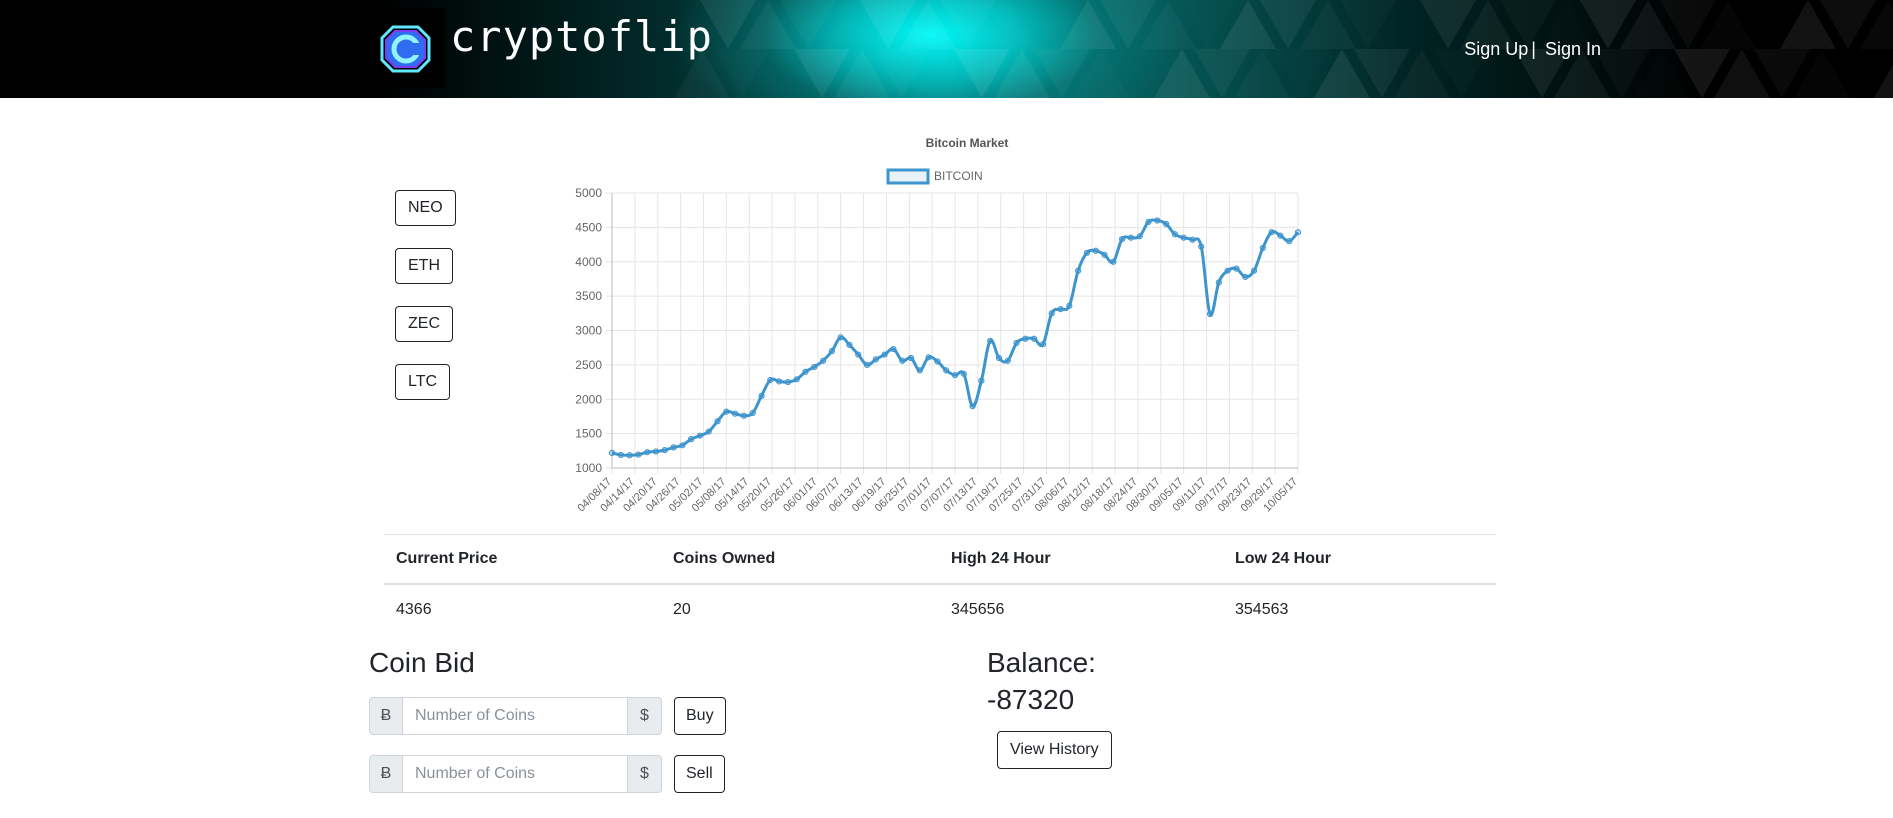  Describe the element at coordinates (423, 382) in the screenshot. I see `coin-button-ltc: LTC` at that location.